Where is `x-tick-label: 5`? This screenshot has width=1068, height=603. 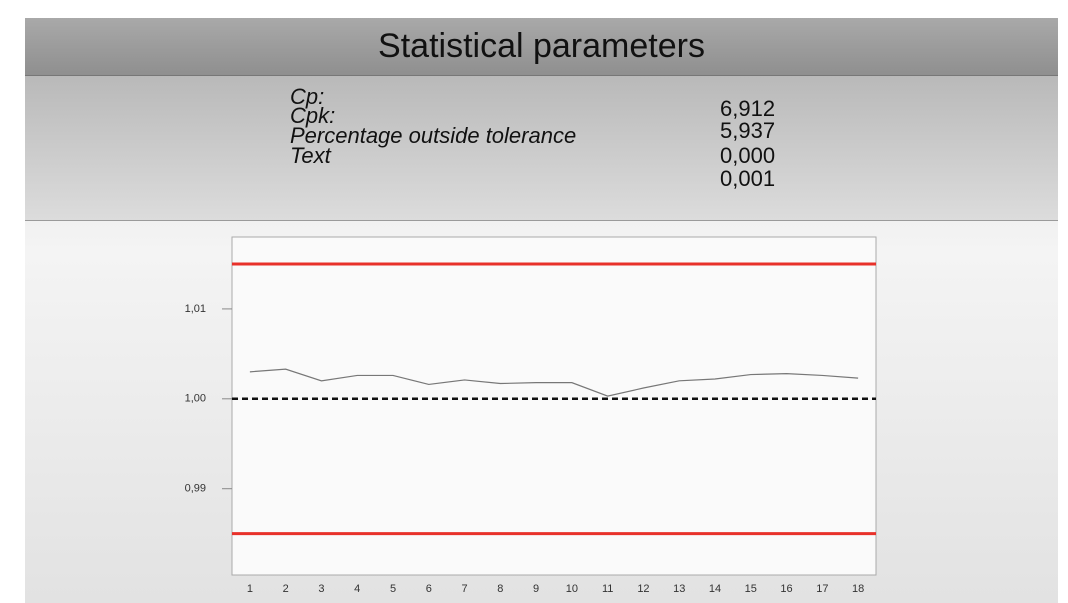
x-tick-label: 5 is located at coordinates (393, 589).